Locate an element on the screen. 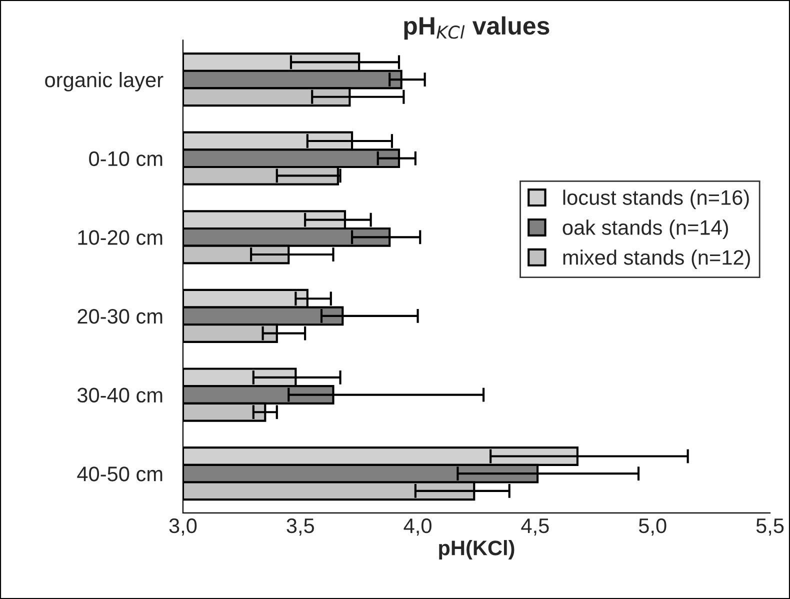 The image size is (790, 599). x-axis-title: pH(KCl) is located at coordinates (476, 550).